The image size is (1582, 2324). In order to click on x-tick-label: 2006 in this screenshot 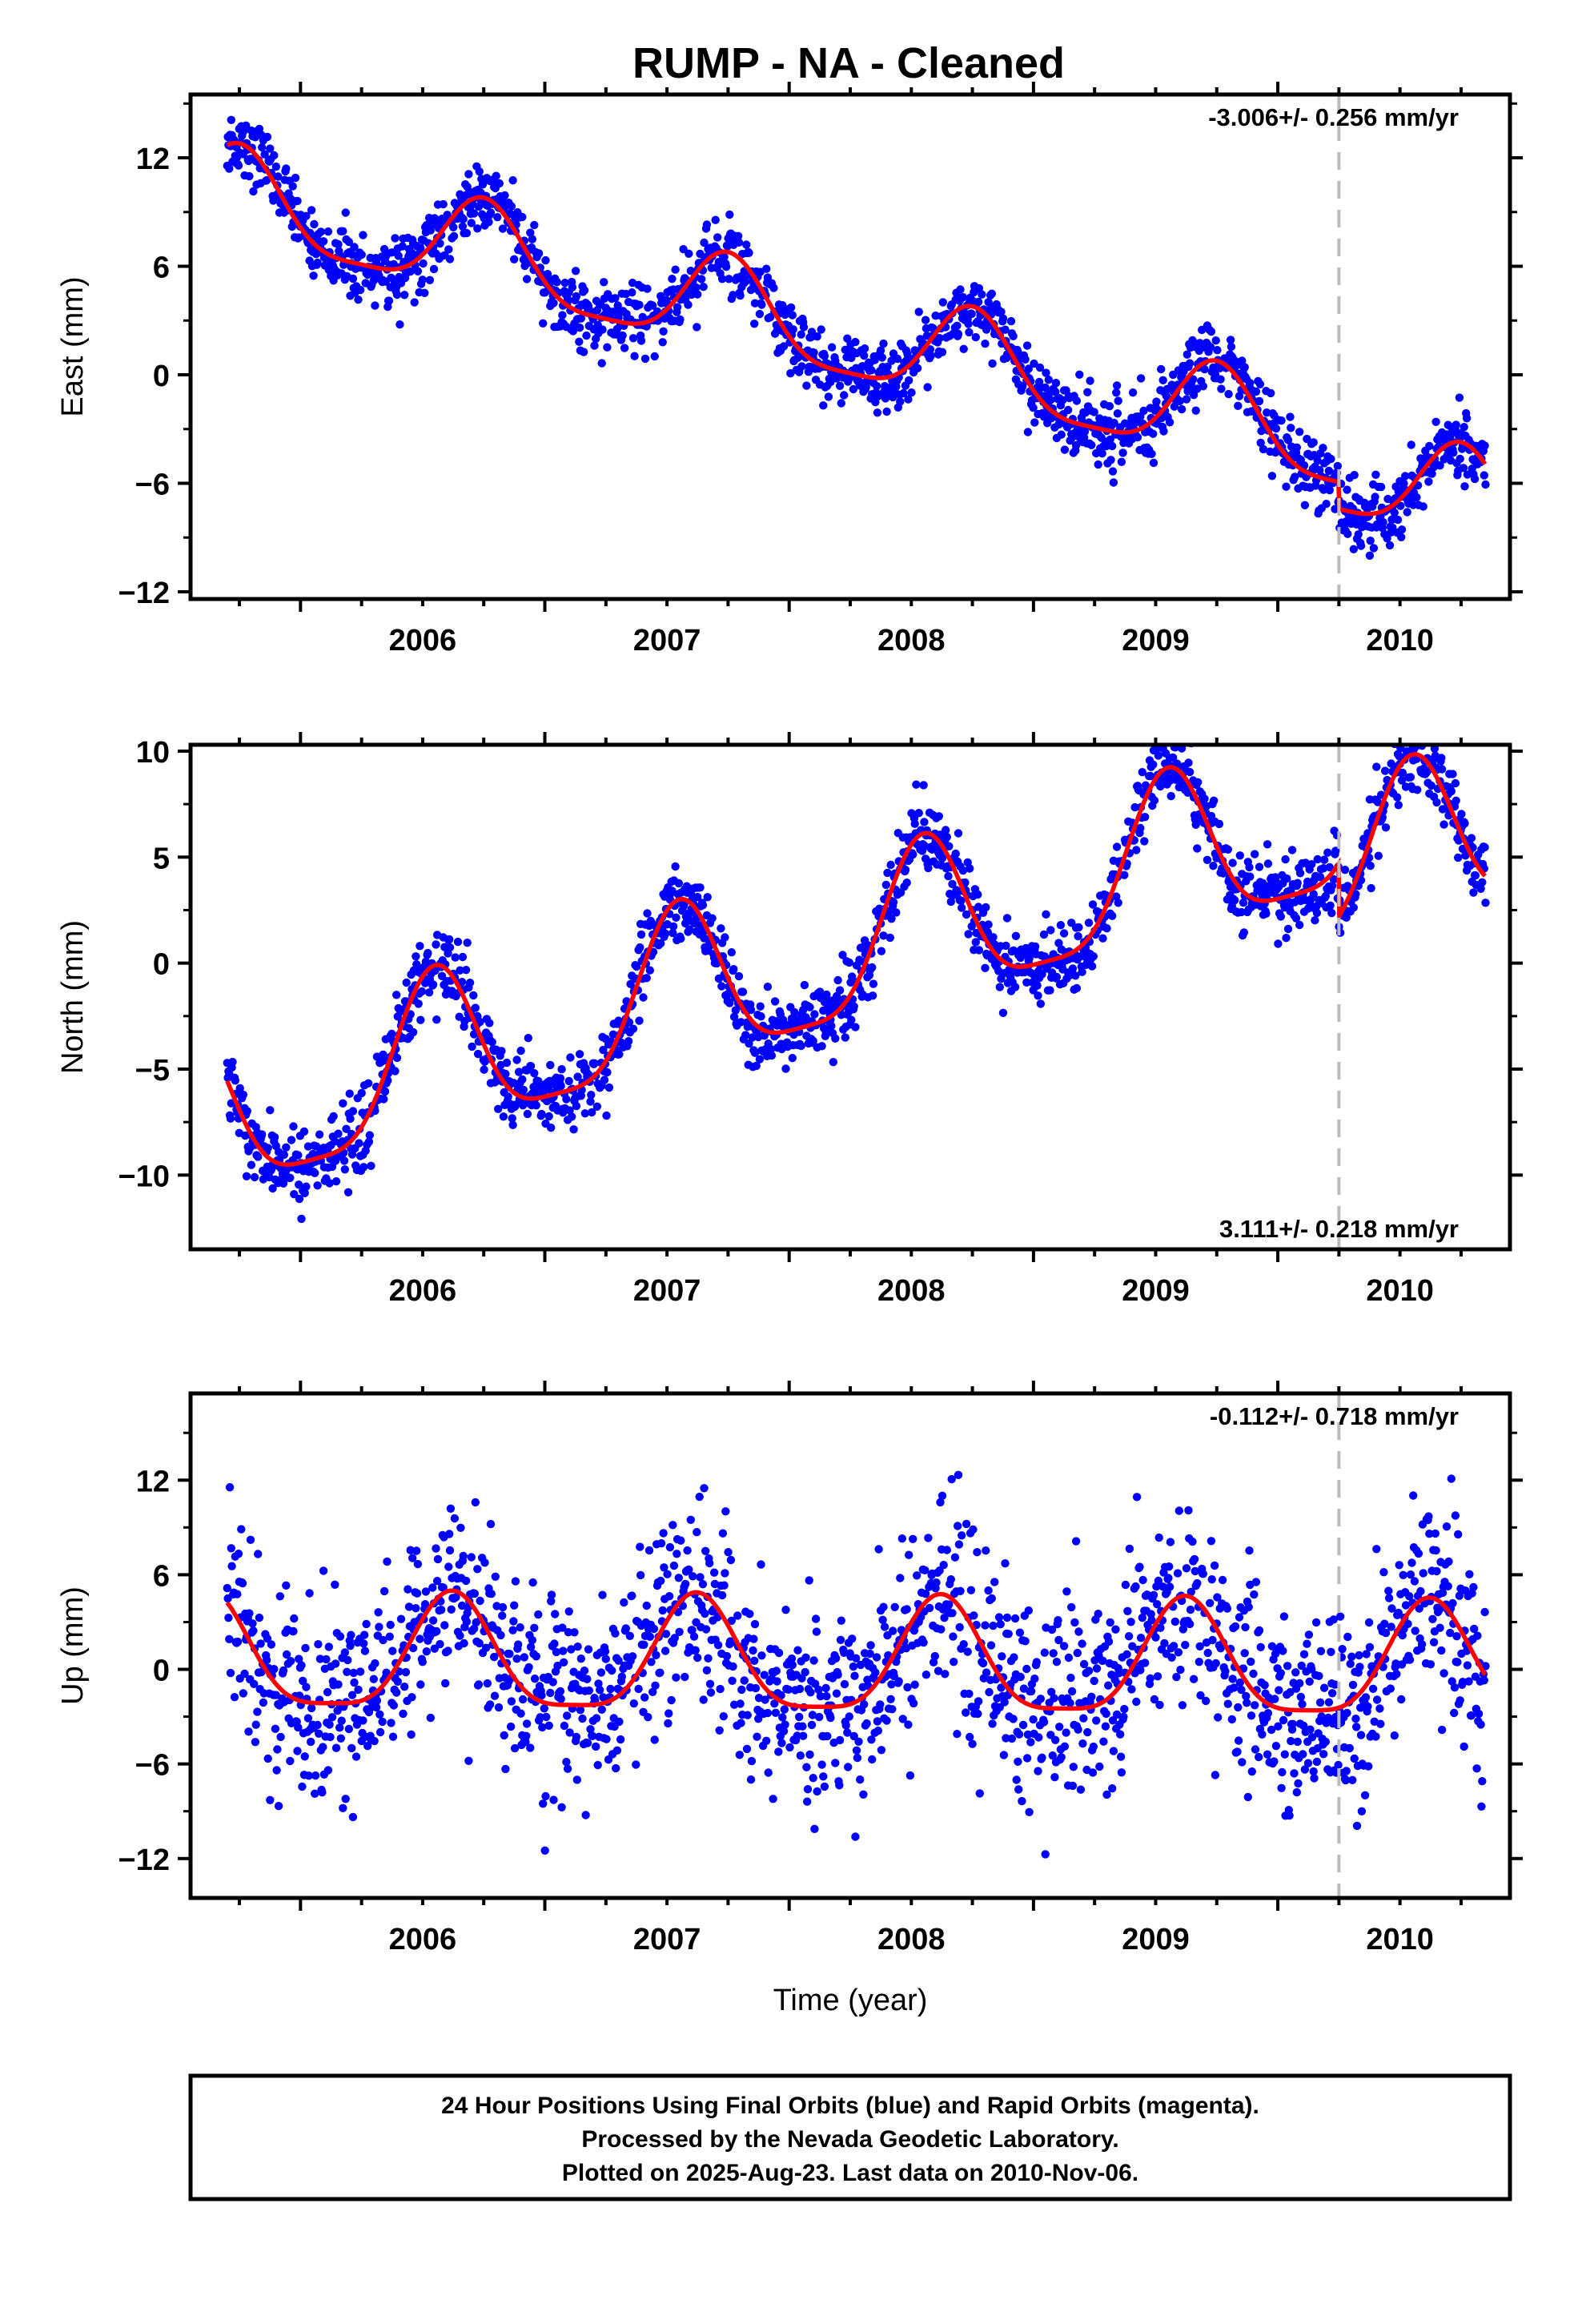, I will do `click(423, 640)`.